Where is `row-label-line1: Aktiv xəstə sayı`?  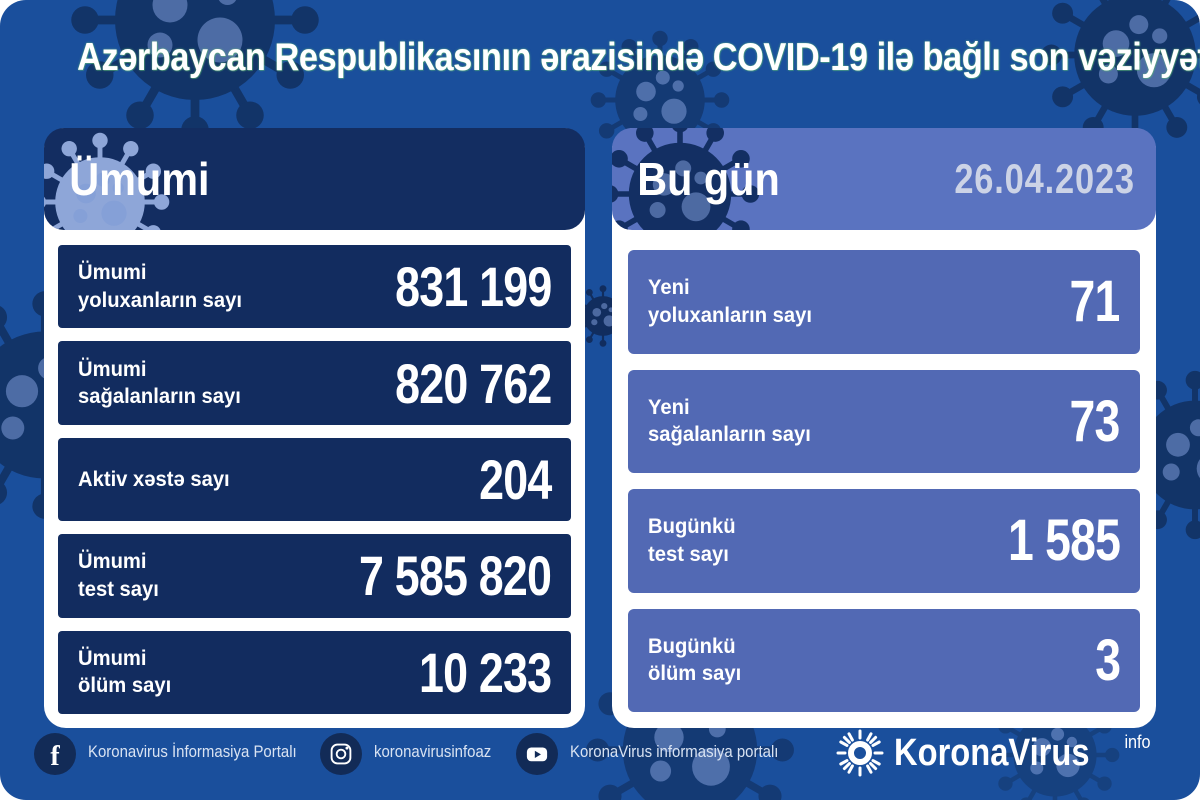 row-label-line1: Aktiv xəstə sayı is located at coordinates (154, 478).